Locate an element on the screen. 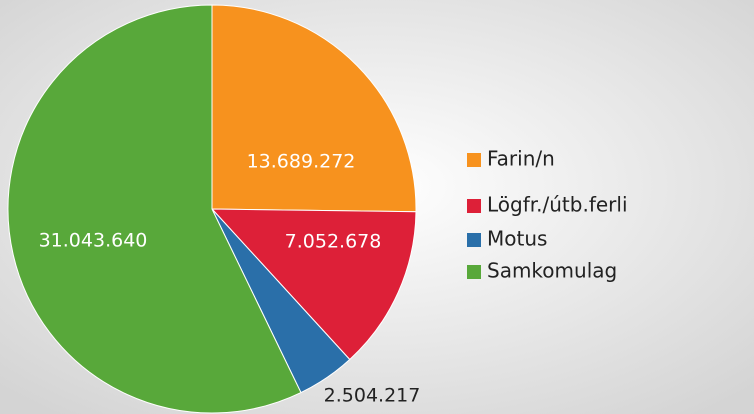 The height and width of the screenshot is (414, 754). data-label: 31.043.640 is located at coordinates (93, 241).